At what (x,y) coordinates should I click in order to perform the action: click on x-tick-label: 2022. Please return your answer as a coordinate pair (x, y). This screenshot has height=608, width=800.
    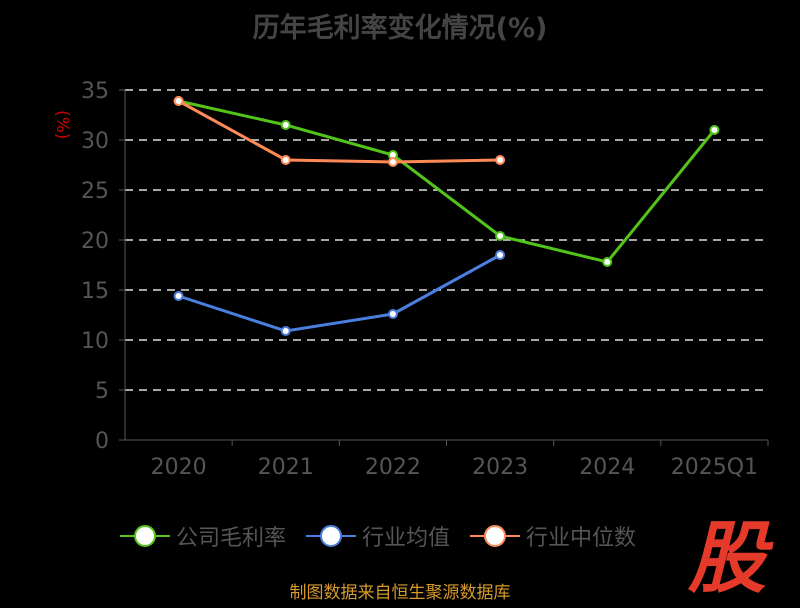
    Looking at the image, I should click on (393, 467).